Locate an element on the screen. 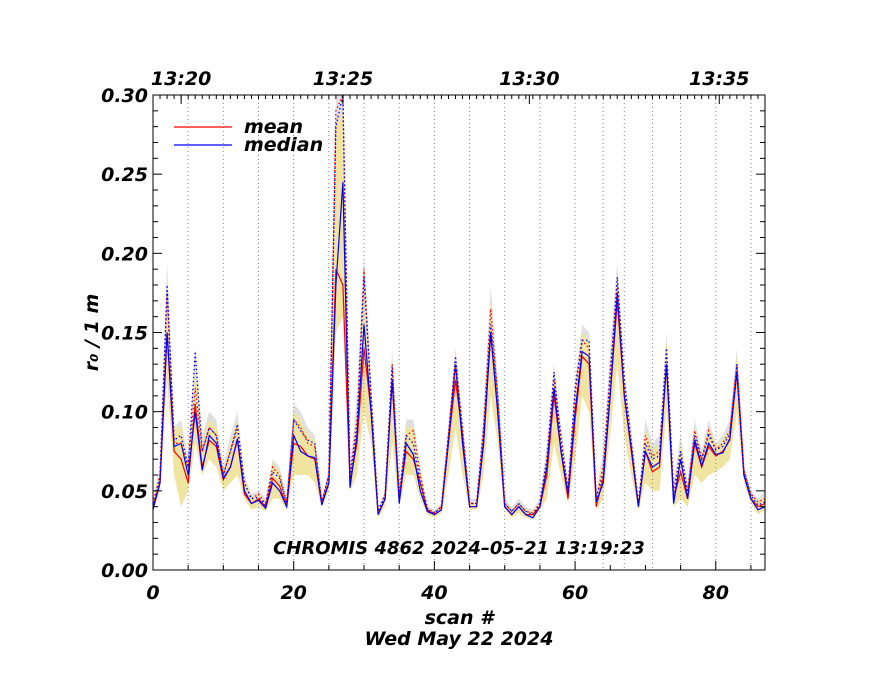 The height and width of the screenshot is (680, 880). top-time-label: 13:20 is located at coordinates (181, 79).